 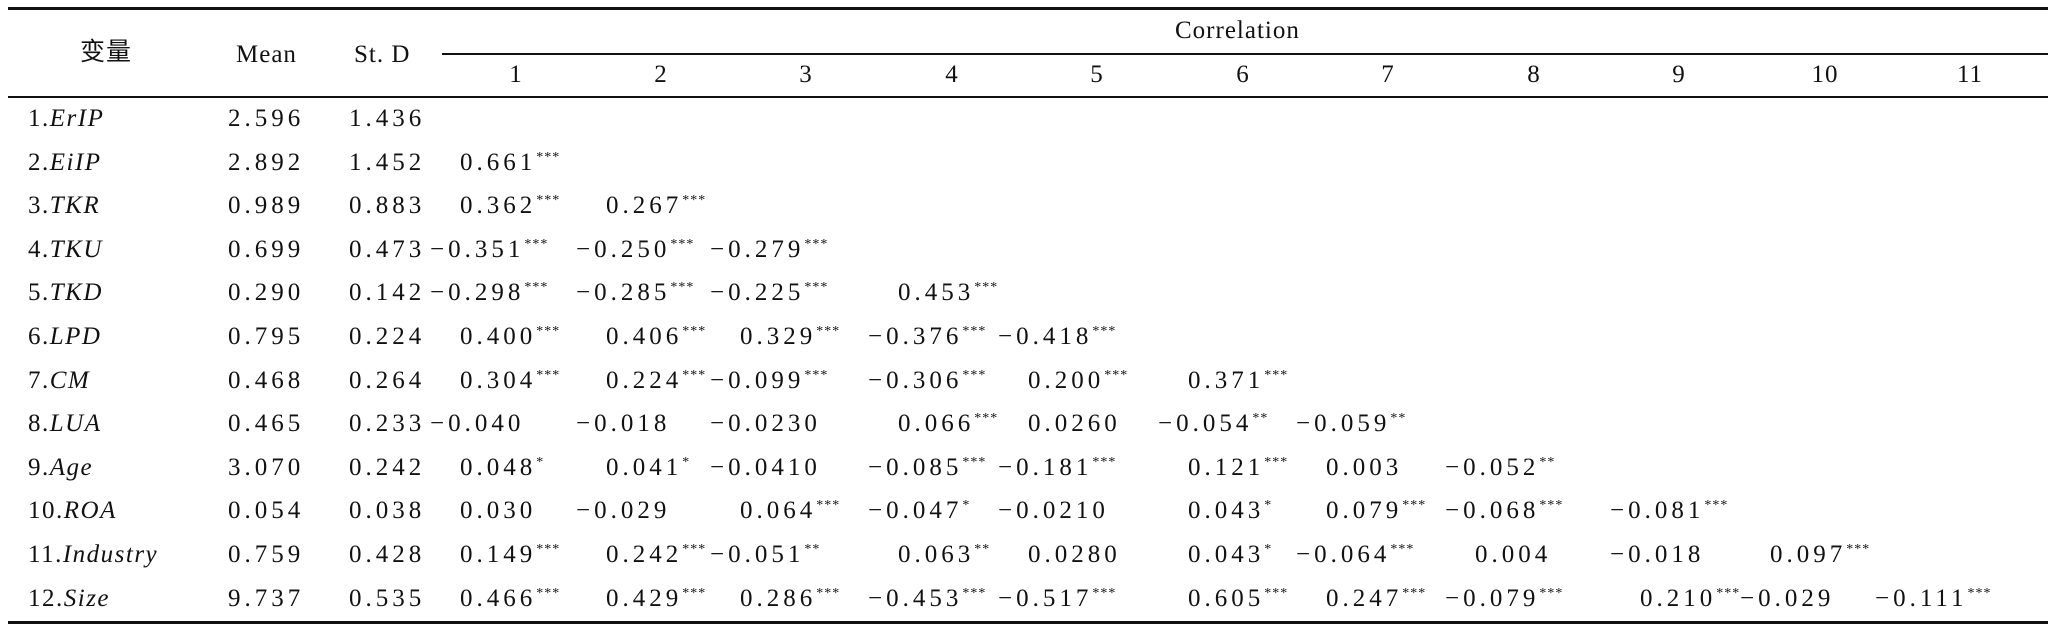 What do you see at coordinates (1504, 510) in the screenshot?
I see `correlation-cell: −0.068***` at bounding box center [1504, 510].